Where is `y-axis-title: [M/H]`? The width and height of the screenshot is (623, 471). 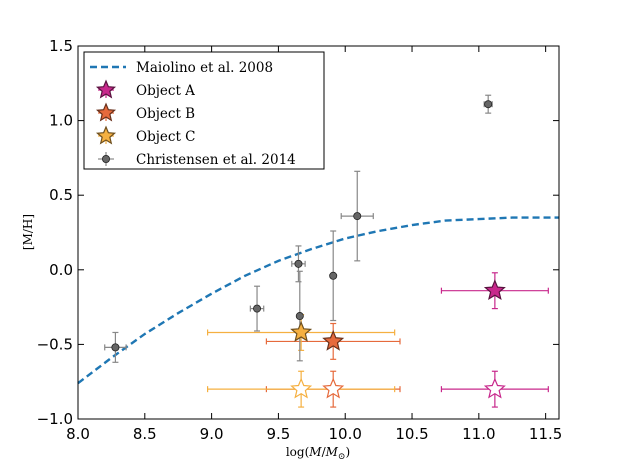 y-axis-title: [M/H] is located at coordinates (28, 232).